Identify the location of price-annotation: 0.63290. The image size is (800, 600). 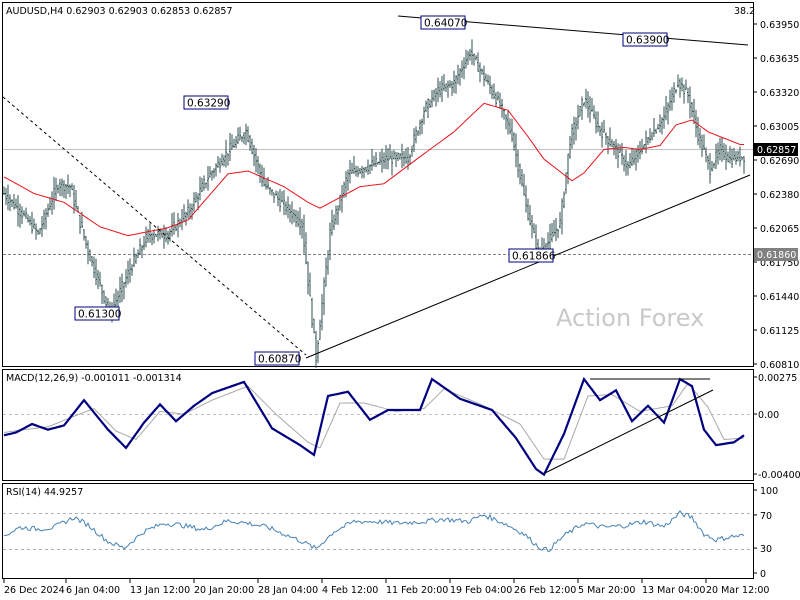
(206, 102).